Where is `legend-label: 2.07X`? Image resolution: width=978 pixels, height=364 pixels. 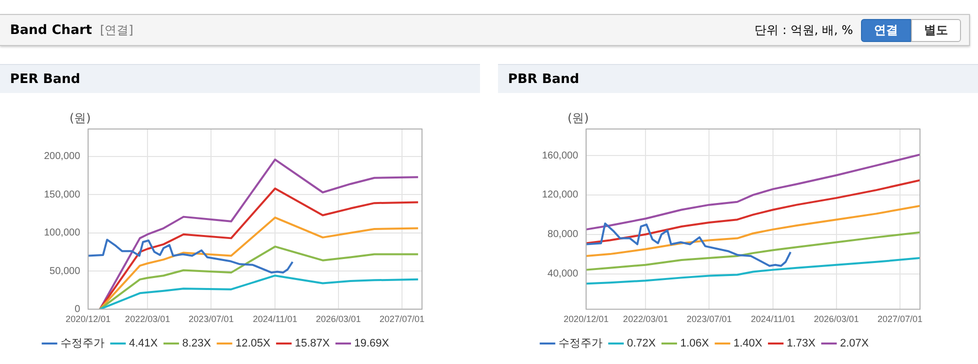 legend-label: 2.07X is located at coordinates (855, 344).